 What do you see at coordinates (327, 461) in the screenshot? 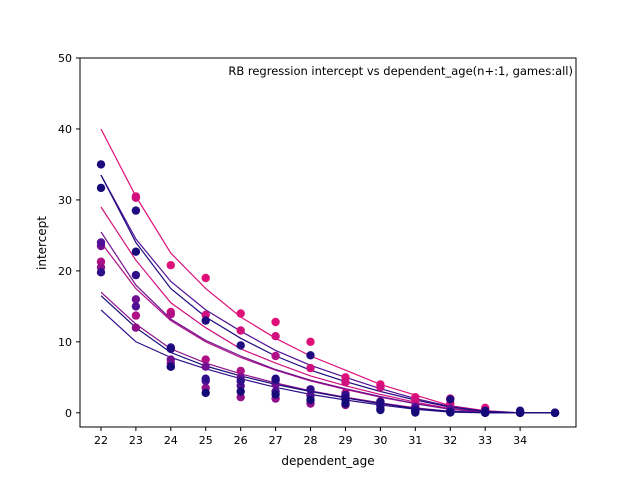
I see `x-axis-label: dependent_age` at bounding box center [327, 461].